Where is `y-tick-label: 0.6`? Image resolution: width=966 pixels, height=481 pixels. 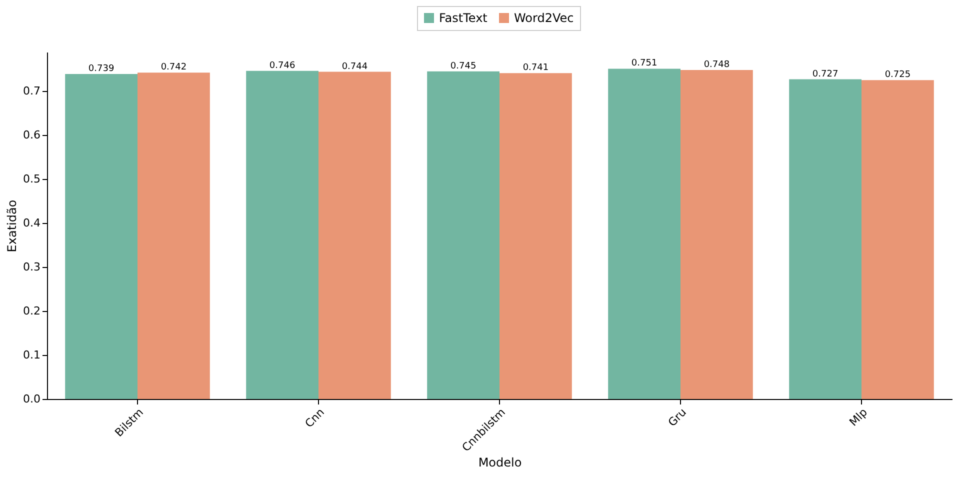 y-tick-label: 0.6 is located at coordinates (31, 135).